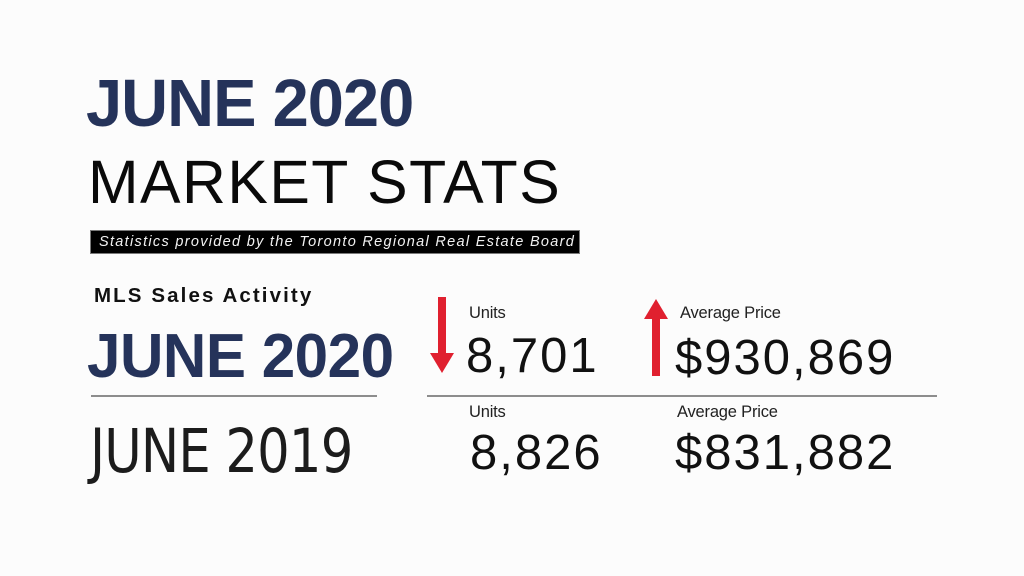  Describe the element at coordinates (487, 313) in the screenshot. I see `units-label-current: Units` at that location.